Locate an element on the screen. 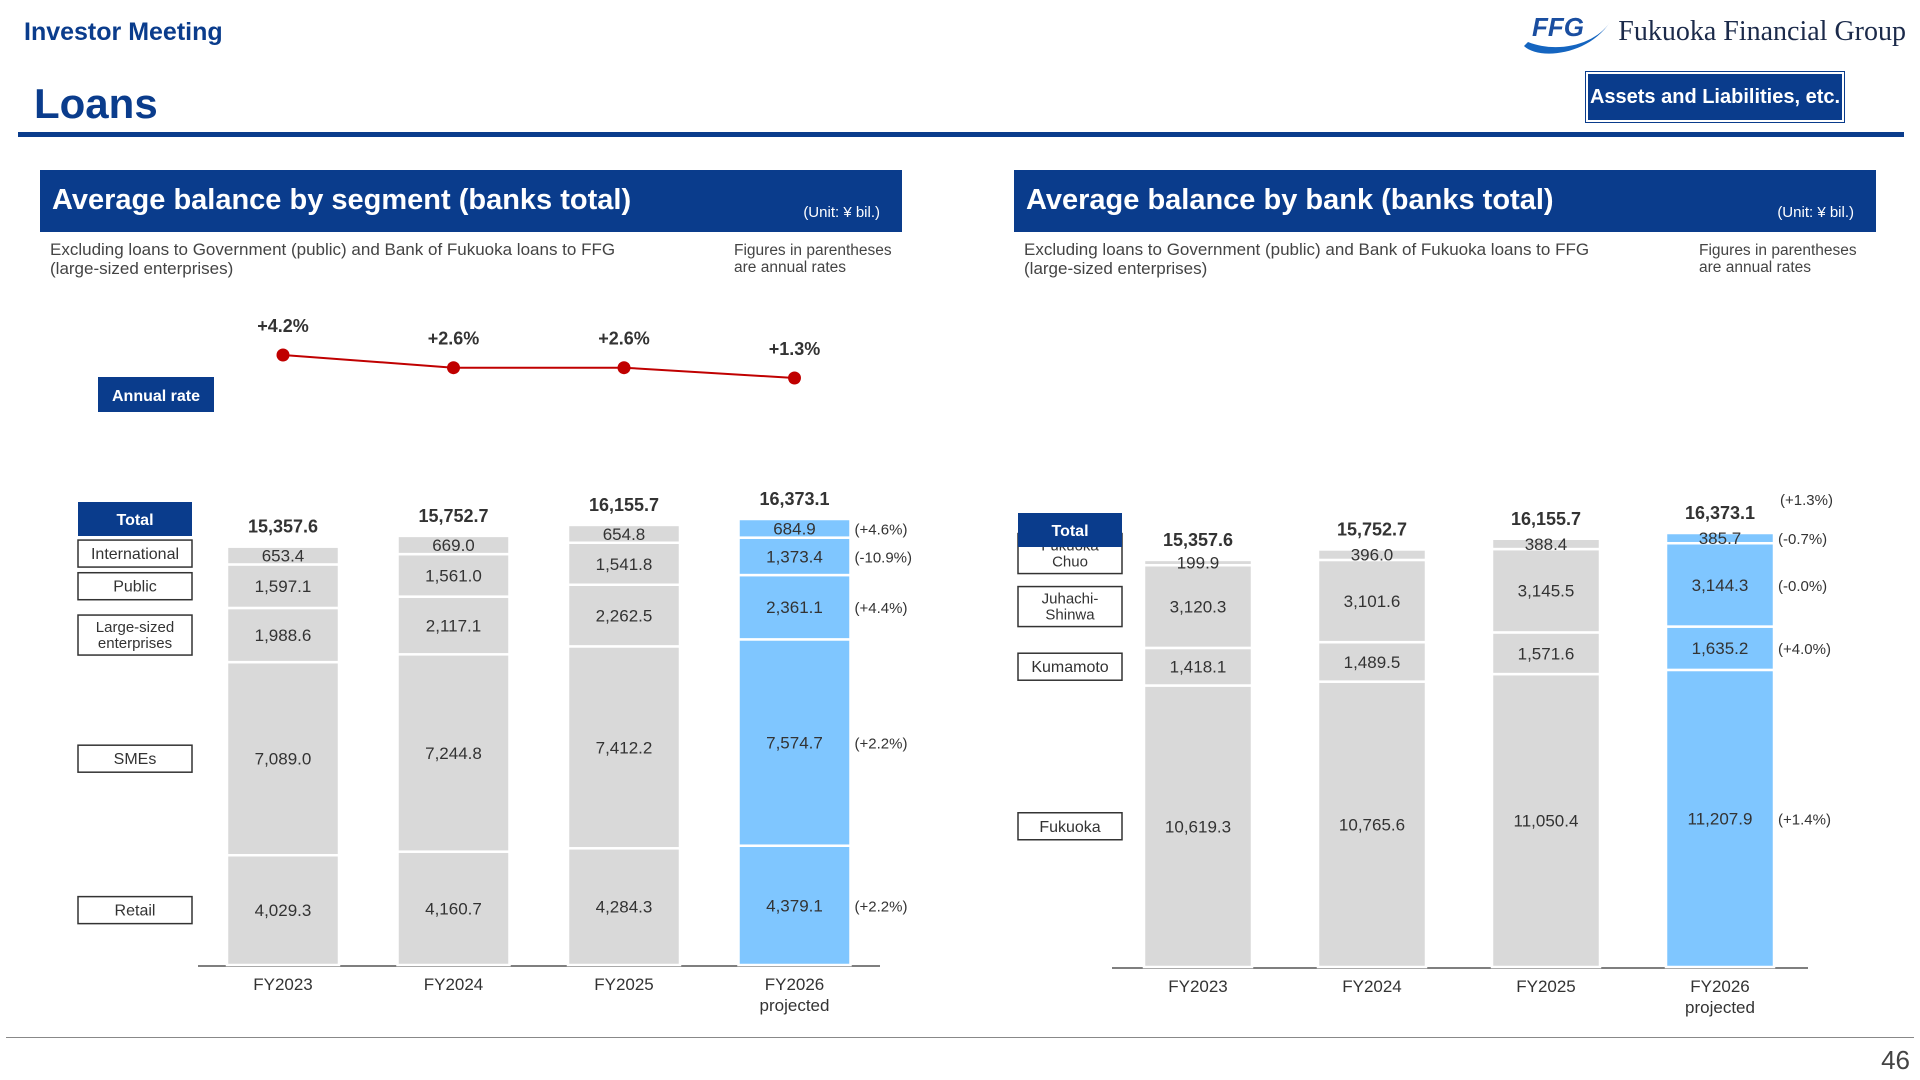 Image resolution: width=1920 pixels, height=1080 pixels. left-parens-line2: are annual rates is located at coordinates (790, 267).